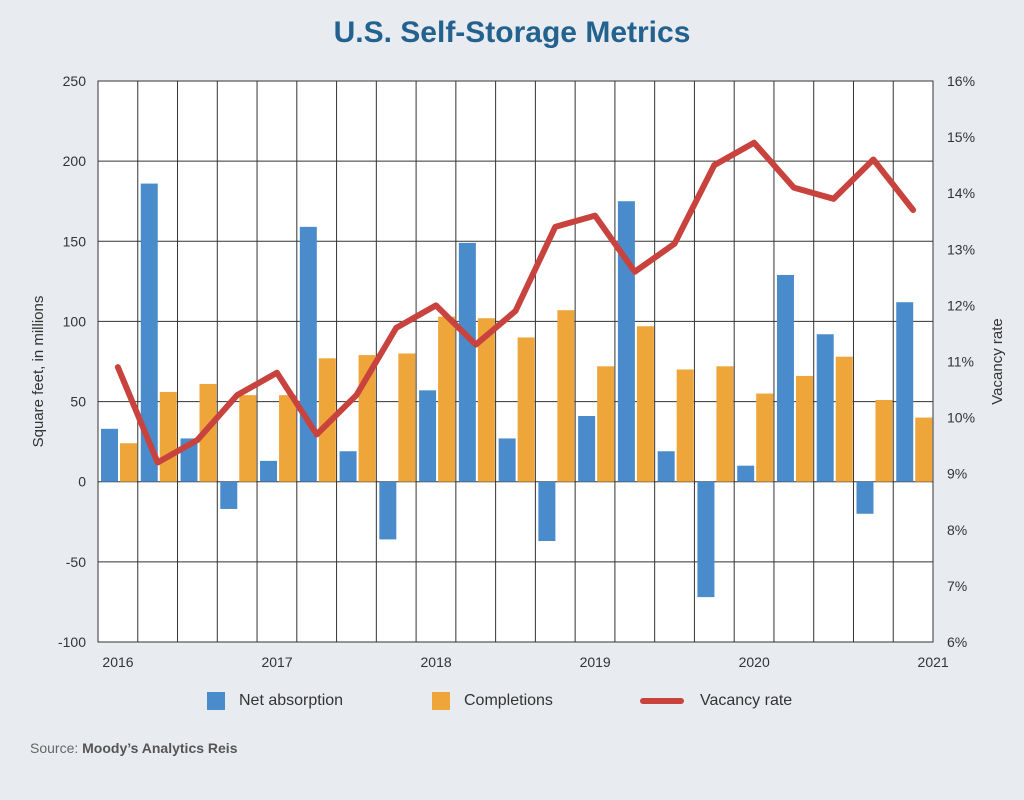 This screenshot has width=1024, height=800. What do you see at coordinates (78, 402) in the screenshot?
I see `y-tick-label: 50` at bounding box center [78, 402].